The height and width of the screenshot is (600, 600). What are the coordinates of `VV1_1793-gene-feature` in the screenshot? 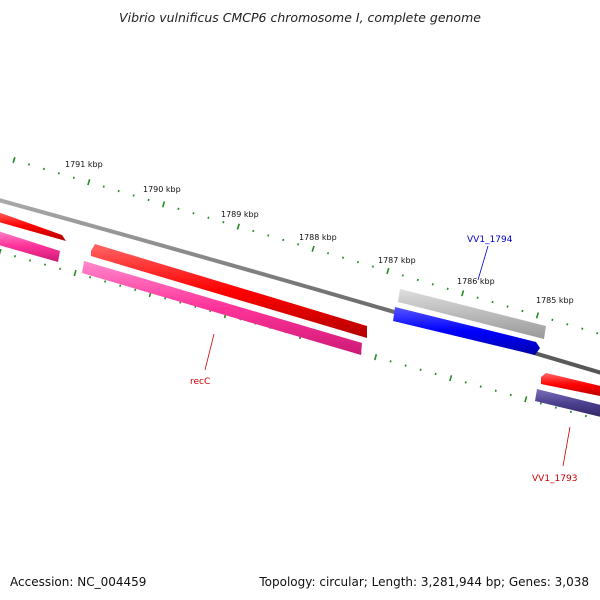 It's located at (567, 403).